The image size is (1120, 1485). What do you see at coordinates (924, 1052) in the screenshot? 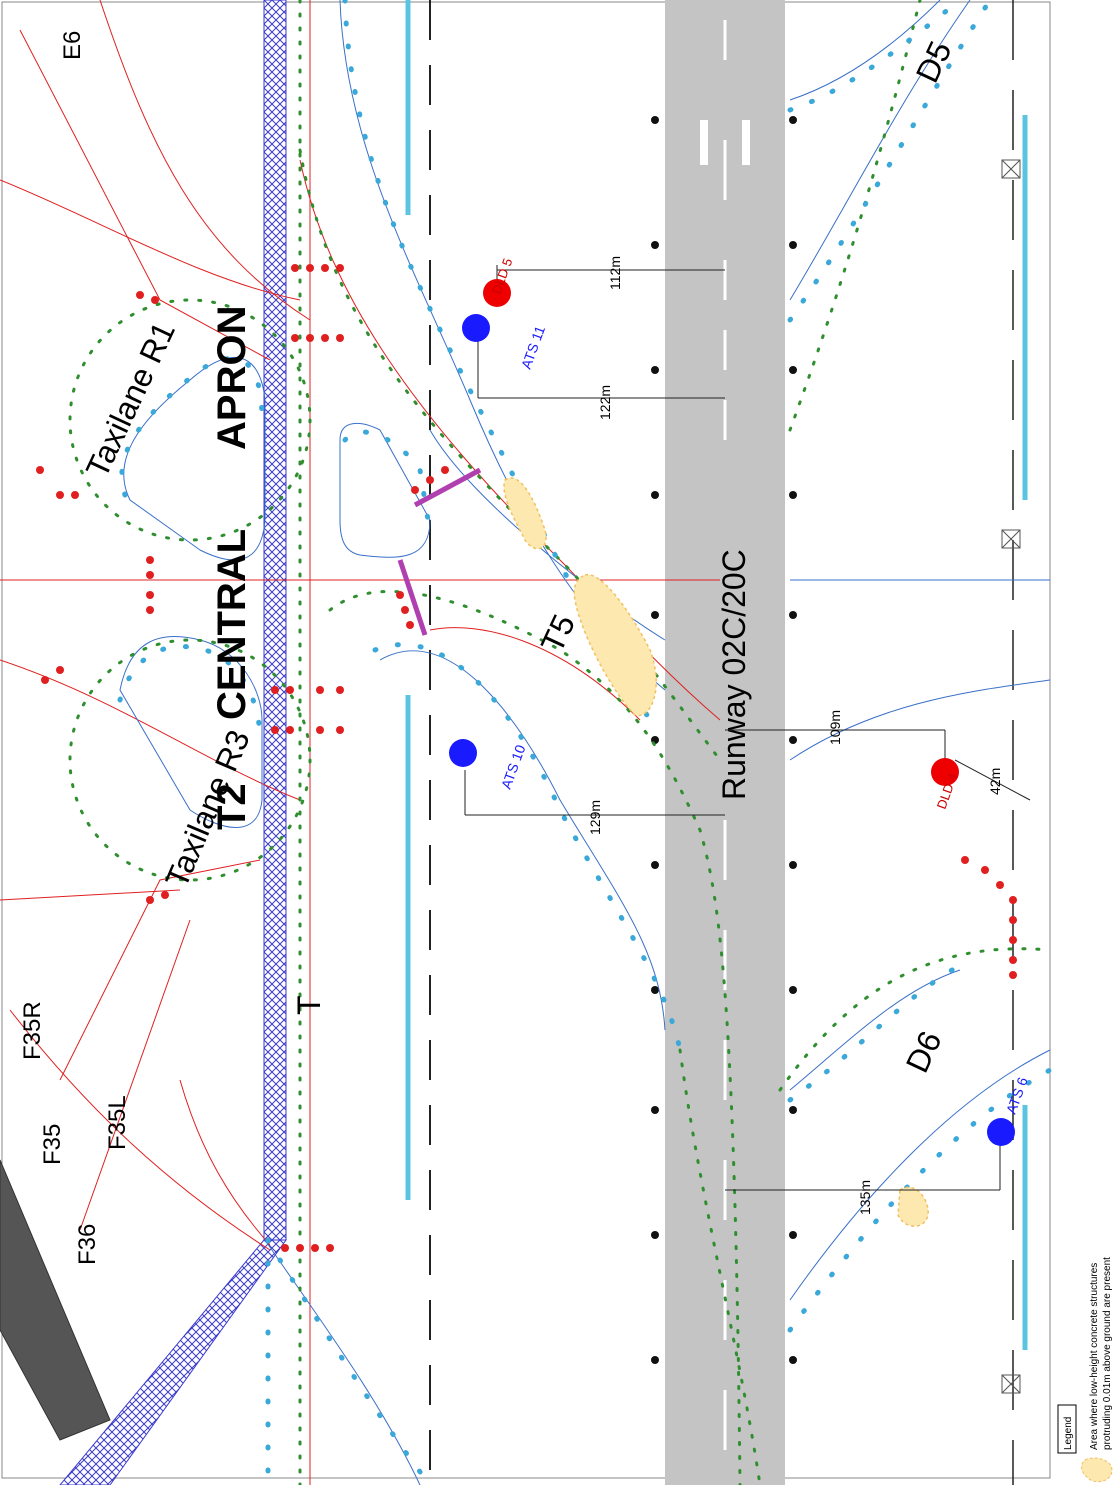
I see `taxiway-d6-label: D6` at bounding box center [924, 1052].